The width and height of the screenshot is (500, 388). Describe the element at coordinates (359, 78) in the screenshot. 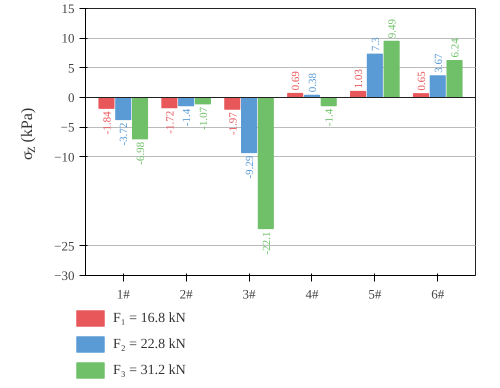

I see `data-label: 1.03` at that location.